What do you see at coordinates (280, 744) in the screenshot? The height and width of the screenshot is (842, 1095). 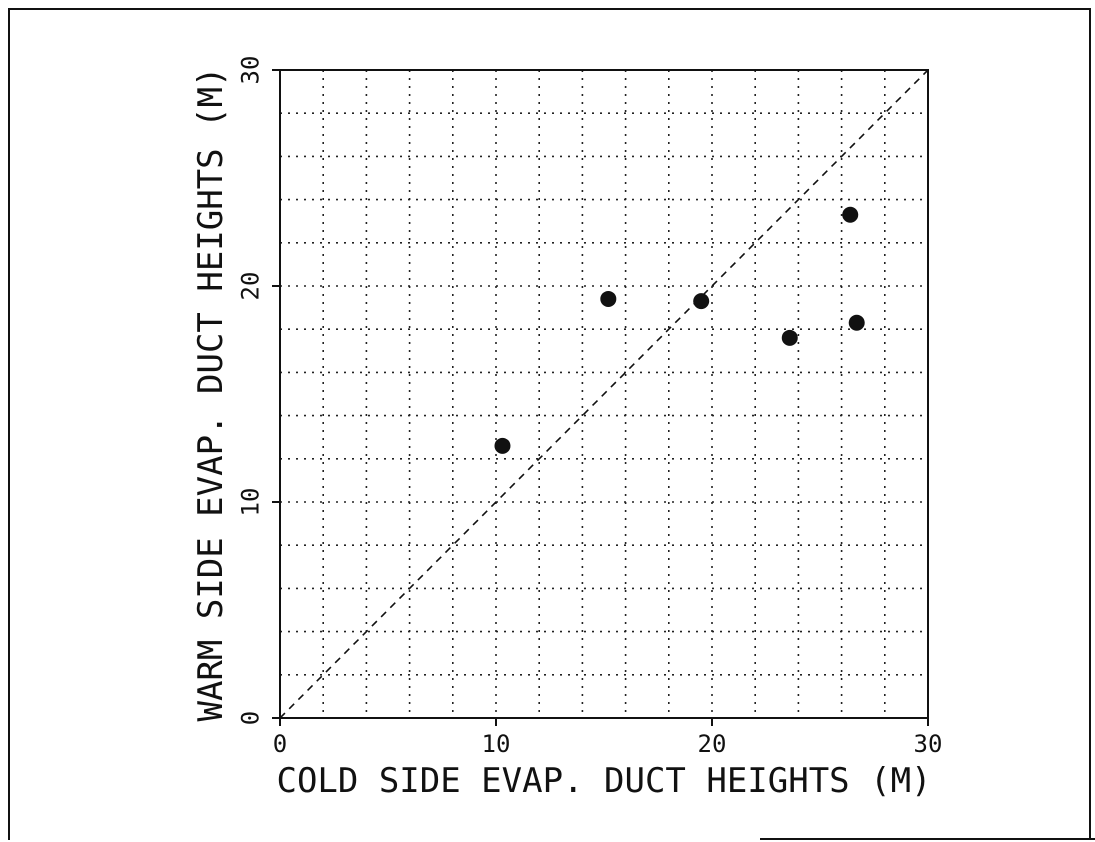 I see `x-tick-label: 0` at bounding box center [280, 744].